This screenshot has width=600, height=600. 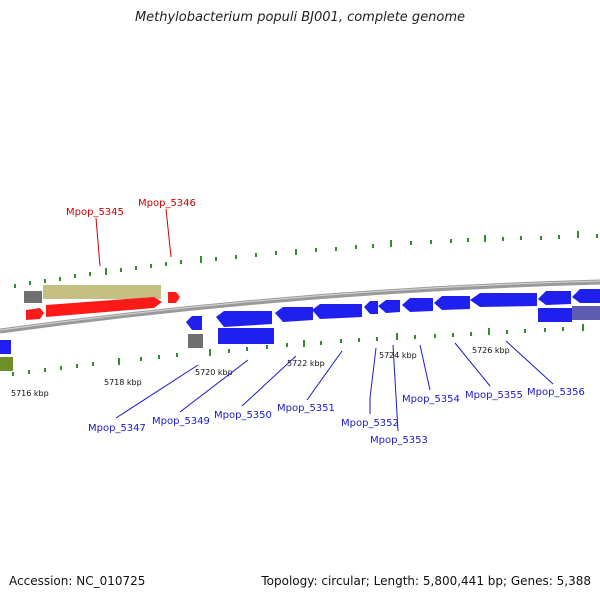 What do you see at coordinates (491, 350) in the screenshot?
I see `tick-label: 5726 kbp` at bounding box center [491, 350].